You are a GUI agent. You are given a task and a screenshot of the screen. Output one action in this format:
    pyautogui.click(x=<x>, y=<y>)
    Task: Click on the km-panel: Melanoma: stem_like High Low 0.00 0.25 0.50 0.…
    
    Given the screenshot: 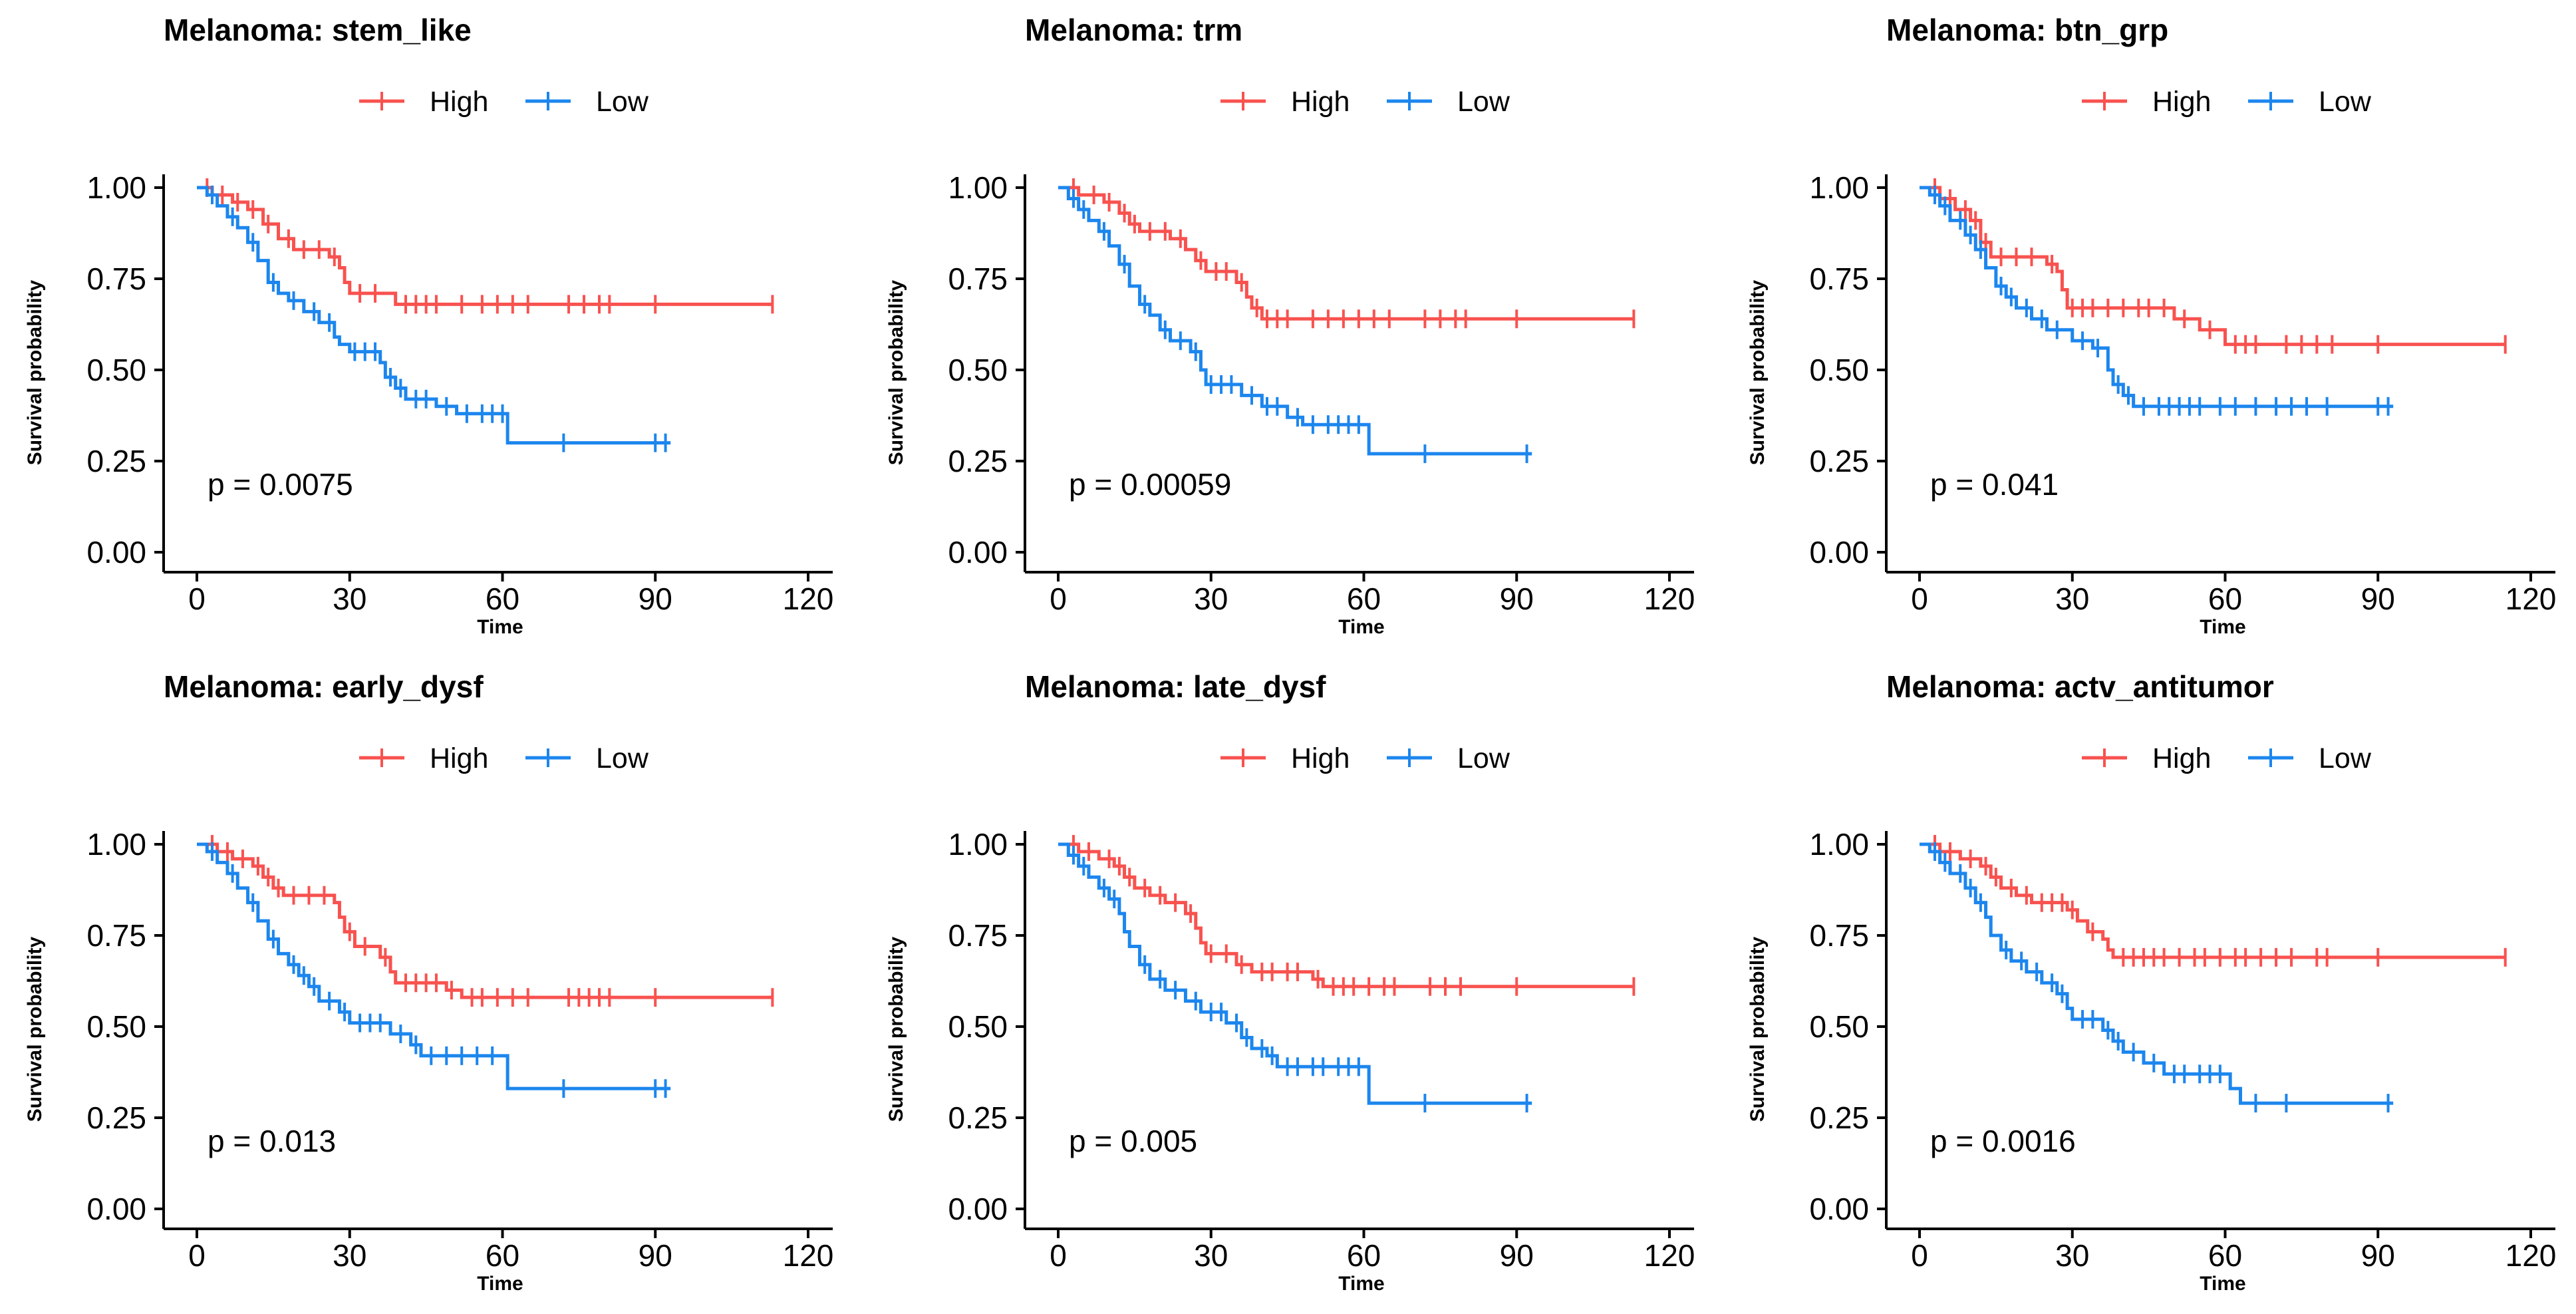 What is the action you would take?
    pyautogui.click(x=428, y=326)
    